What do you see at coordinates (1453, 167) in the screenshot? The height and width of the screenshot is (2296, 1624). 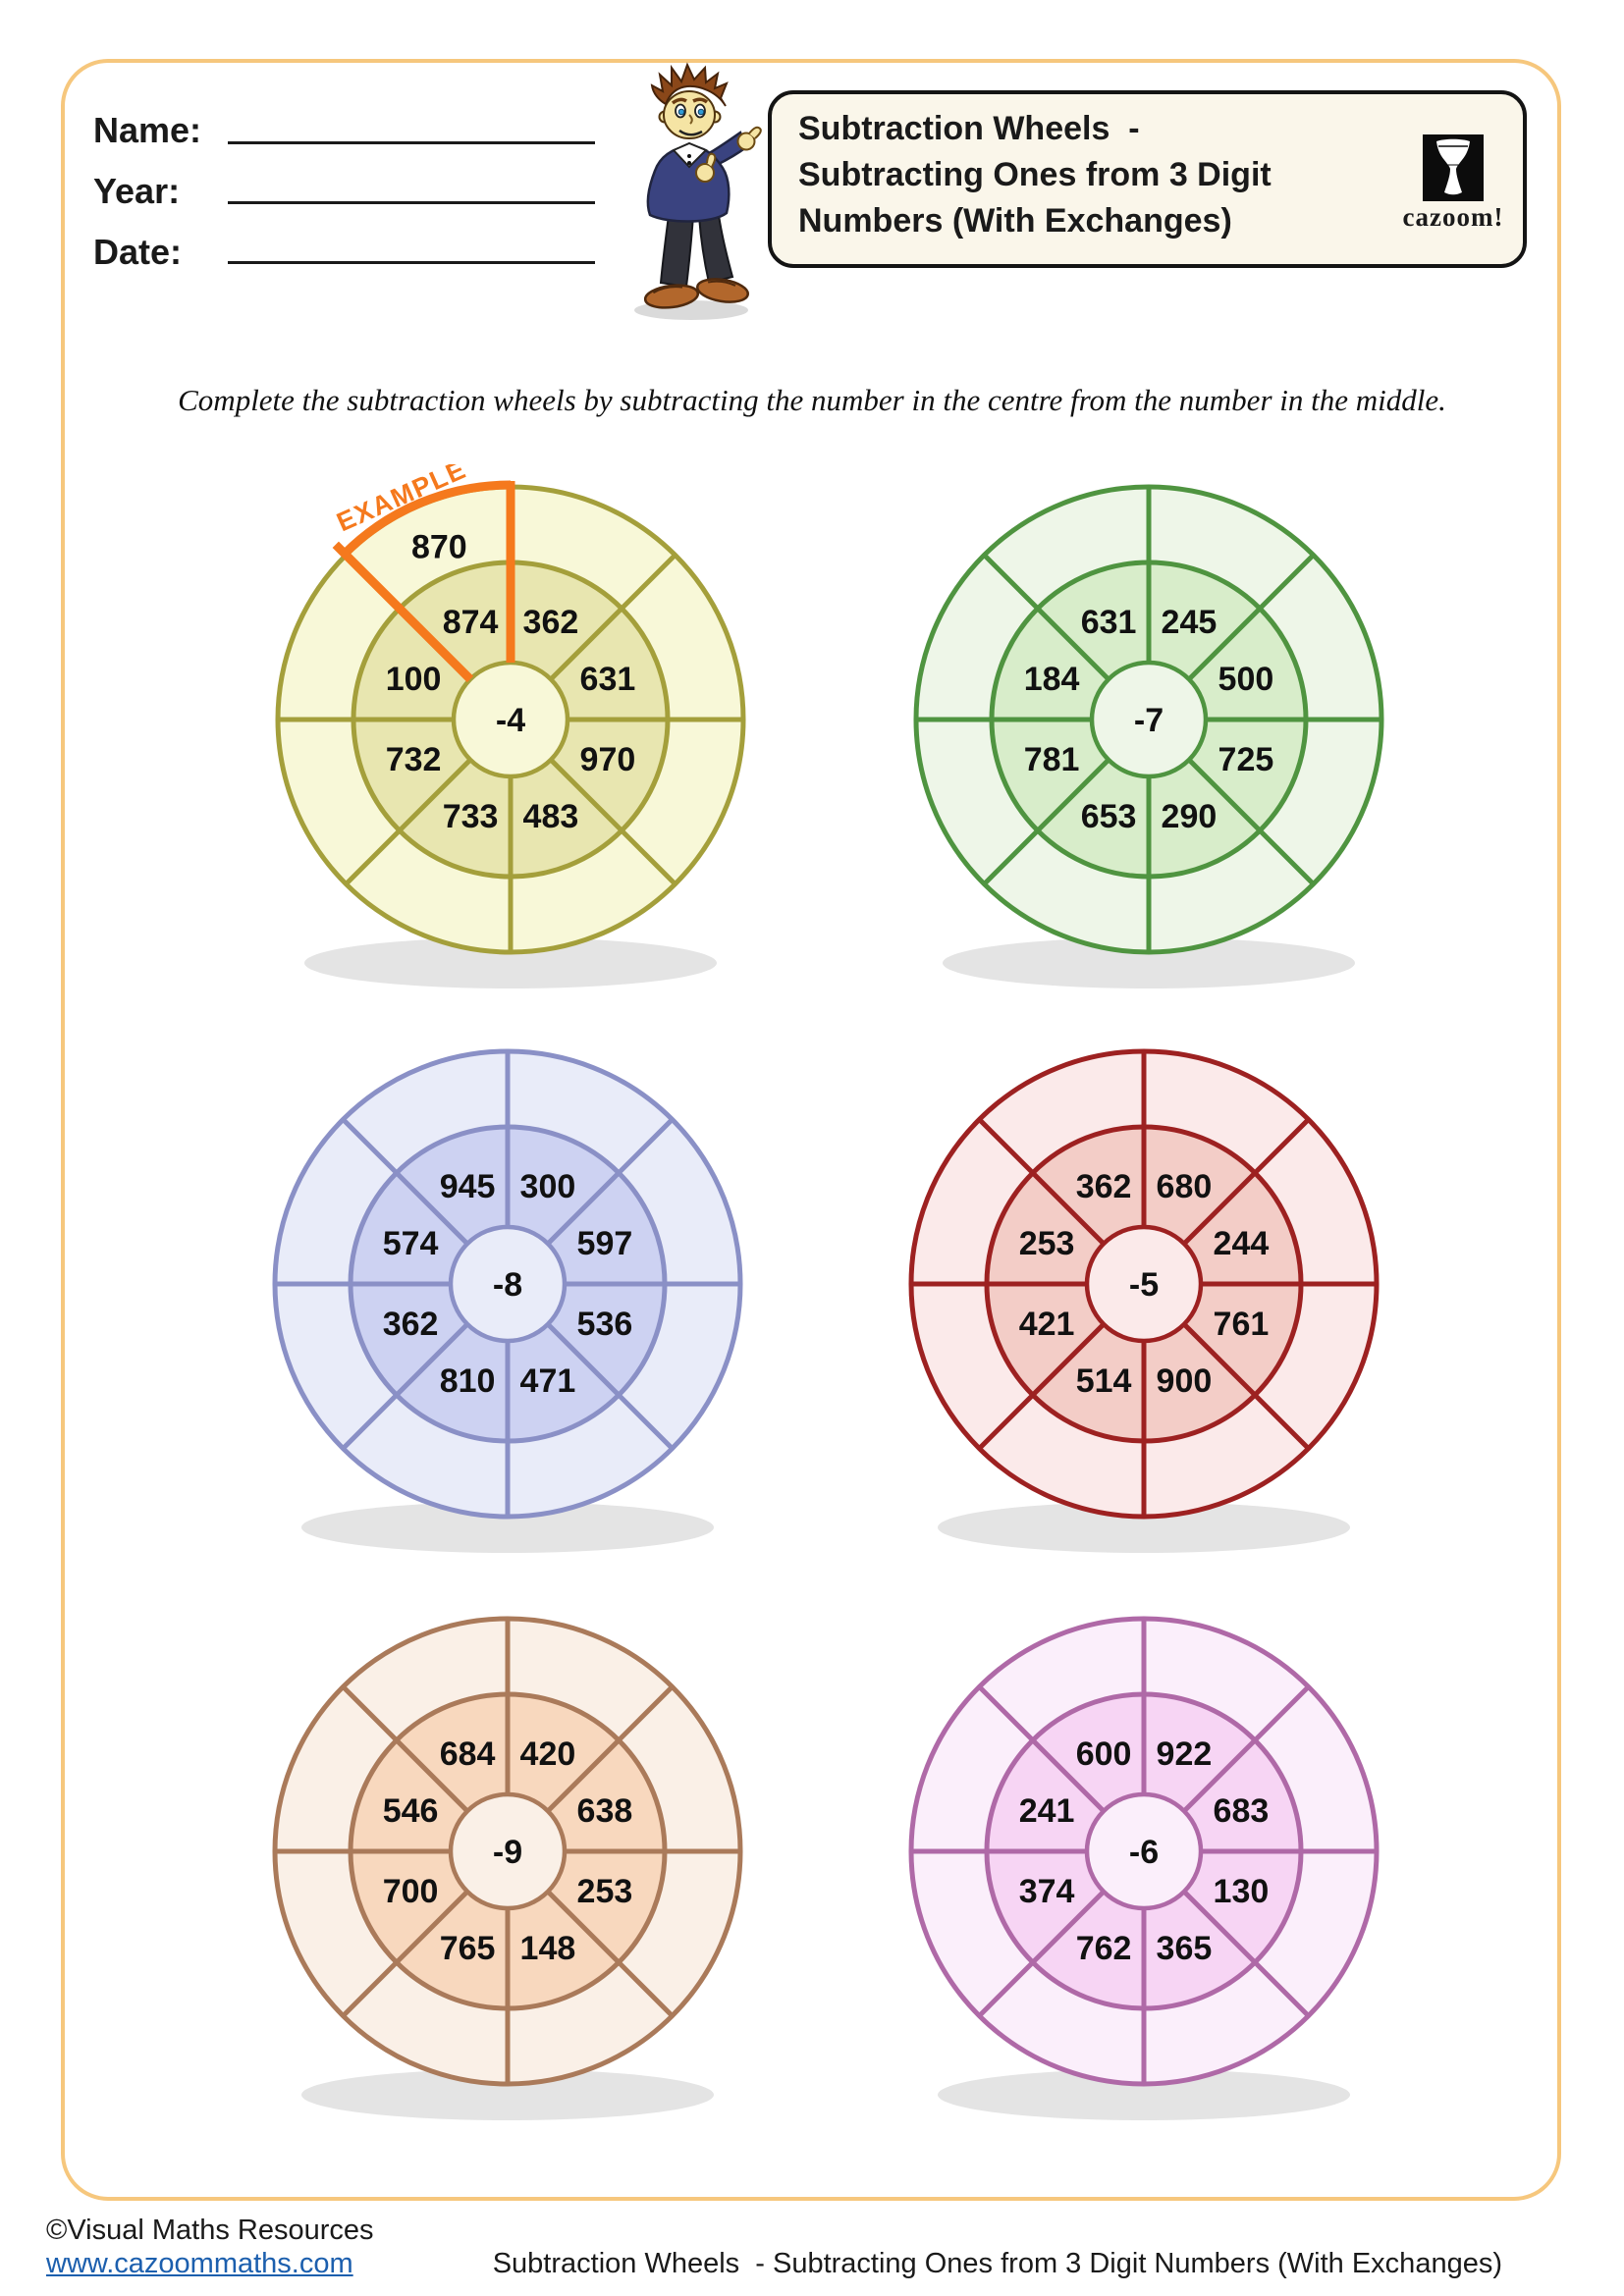 I see `cazoom-logo` at bounding box center [1453, 167].